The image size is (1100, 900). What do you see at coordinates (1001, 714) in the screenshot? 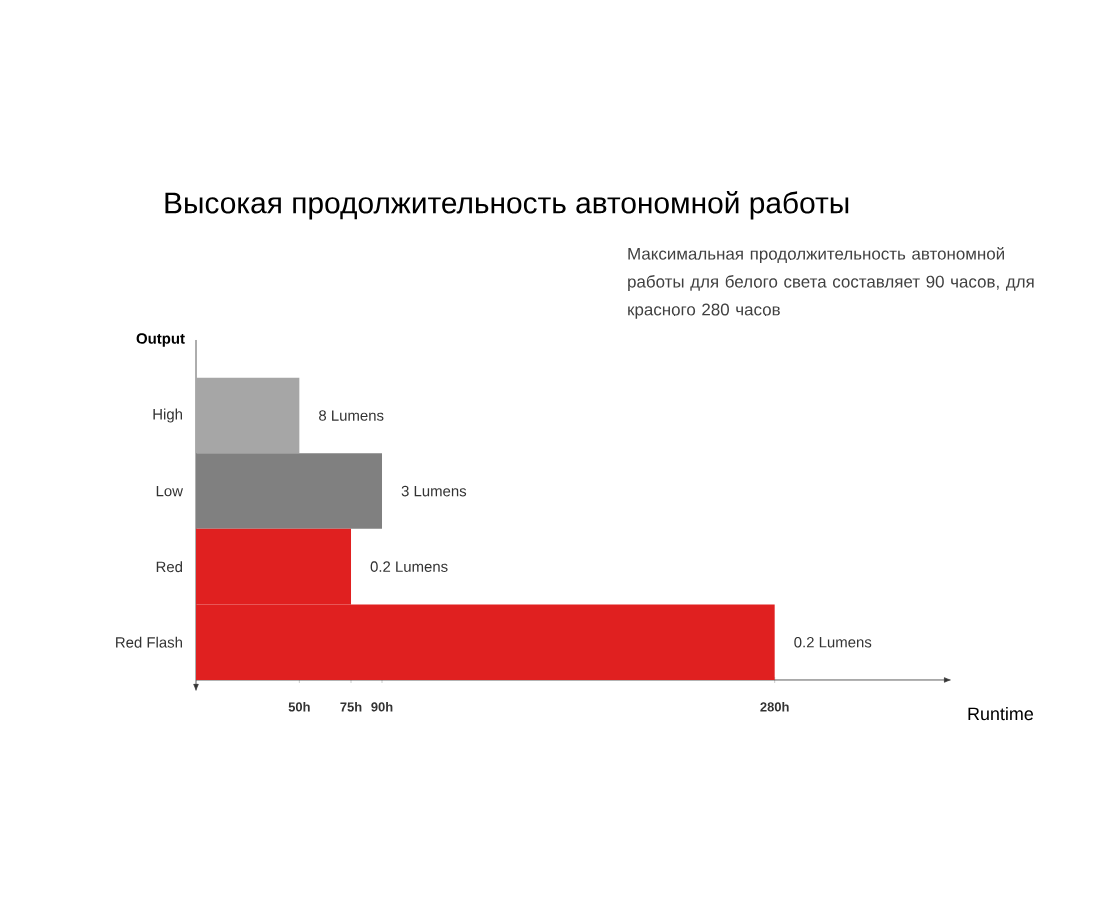
I see `x-axis-title: Runtime` at bounding box center [1001, 714].